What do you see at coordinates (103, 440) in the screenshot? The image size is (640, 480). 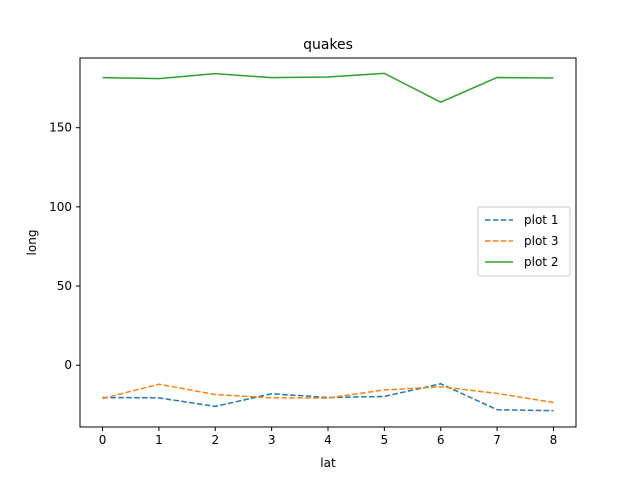 I see `x-tick-label: 0` at bounding box center [103, 440].